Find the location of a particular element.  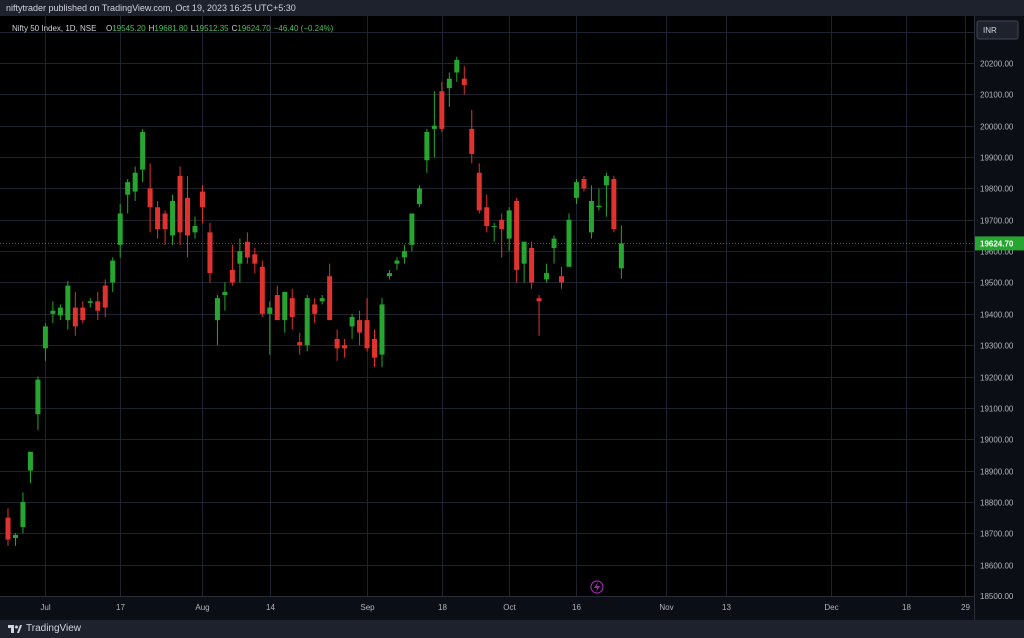

x-tick-label: 18 is located at coordinates (906, 607).